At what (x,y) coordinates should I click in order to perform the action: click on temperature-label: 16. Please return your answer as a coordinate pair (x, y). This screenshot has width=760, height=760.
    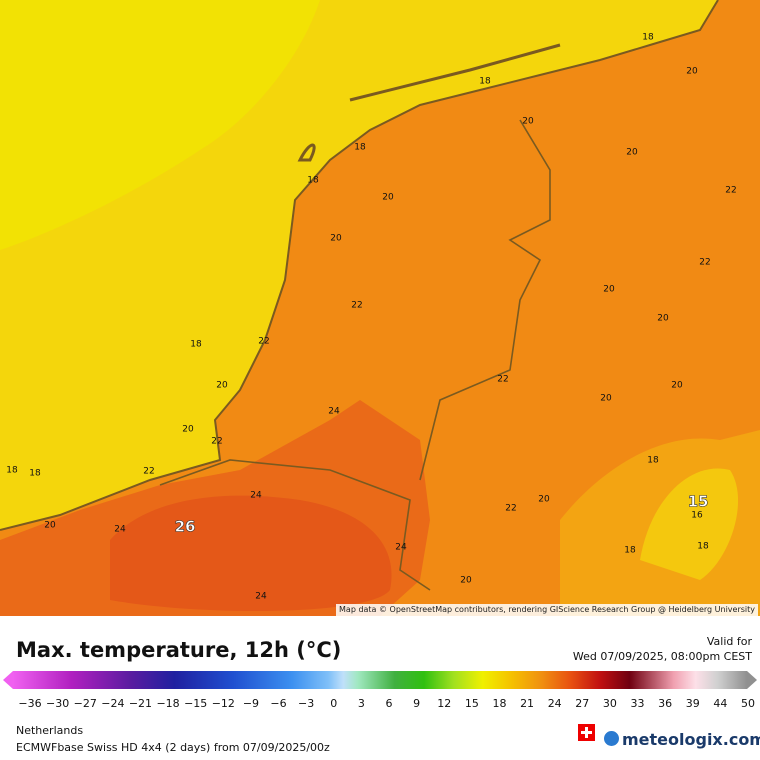
    Looking at the image, I should click on (697, 516).